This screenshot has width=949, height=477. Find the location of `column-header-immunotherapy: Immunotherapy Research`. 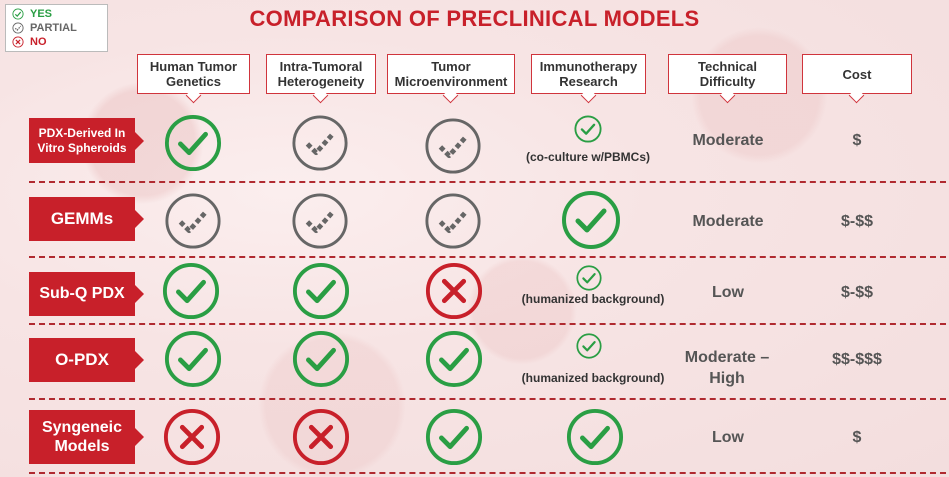

column-header-immunotherapy: Immunotherapy Research is located at coordinates (588, 74).